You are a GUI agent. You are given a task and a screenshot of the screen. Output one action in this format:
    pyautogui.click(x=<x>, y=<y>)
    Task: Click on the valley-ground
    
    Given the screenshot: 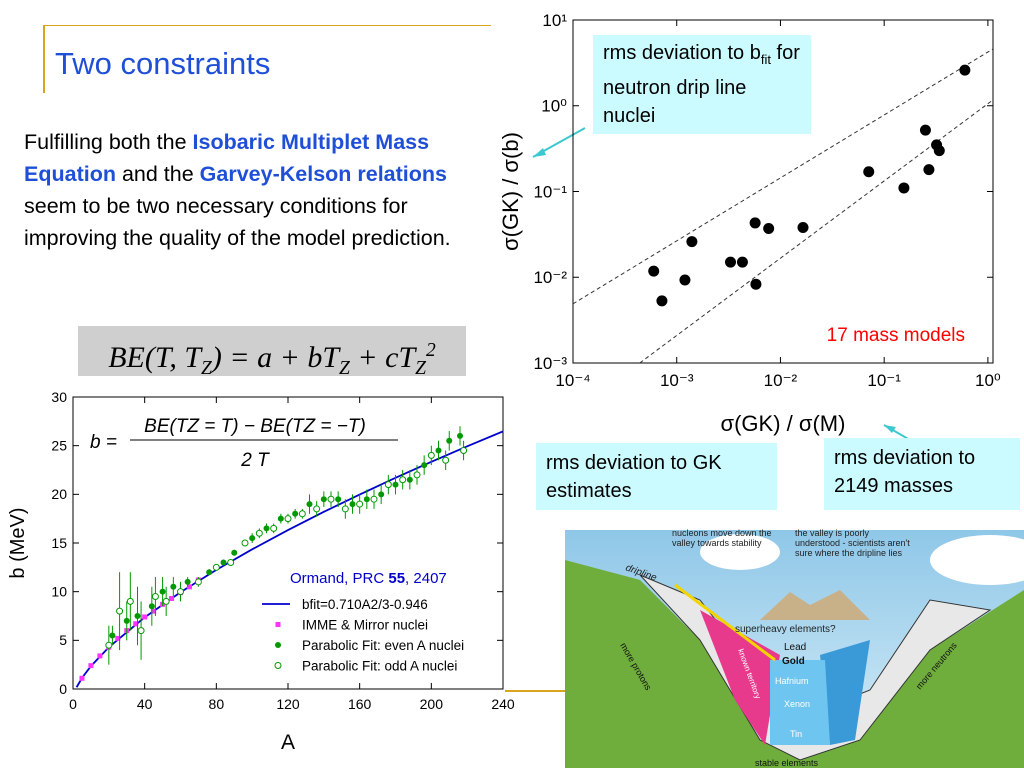 What is the action you would take?
    pyautogui.click(x=794, y=664)
    